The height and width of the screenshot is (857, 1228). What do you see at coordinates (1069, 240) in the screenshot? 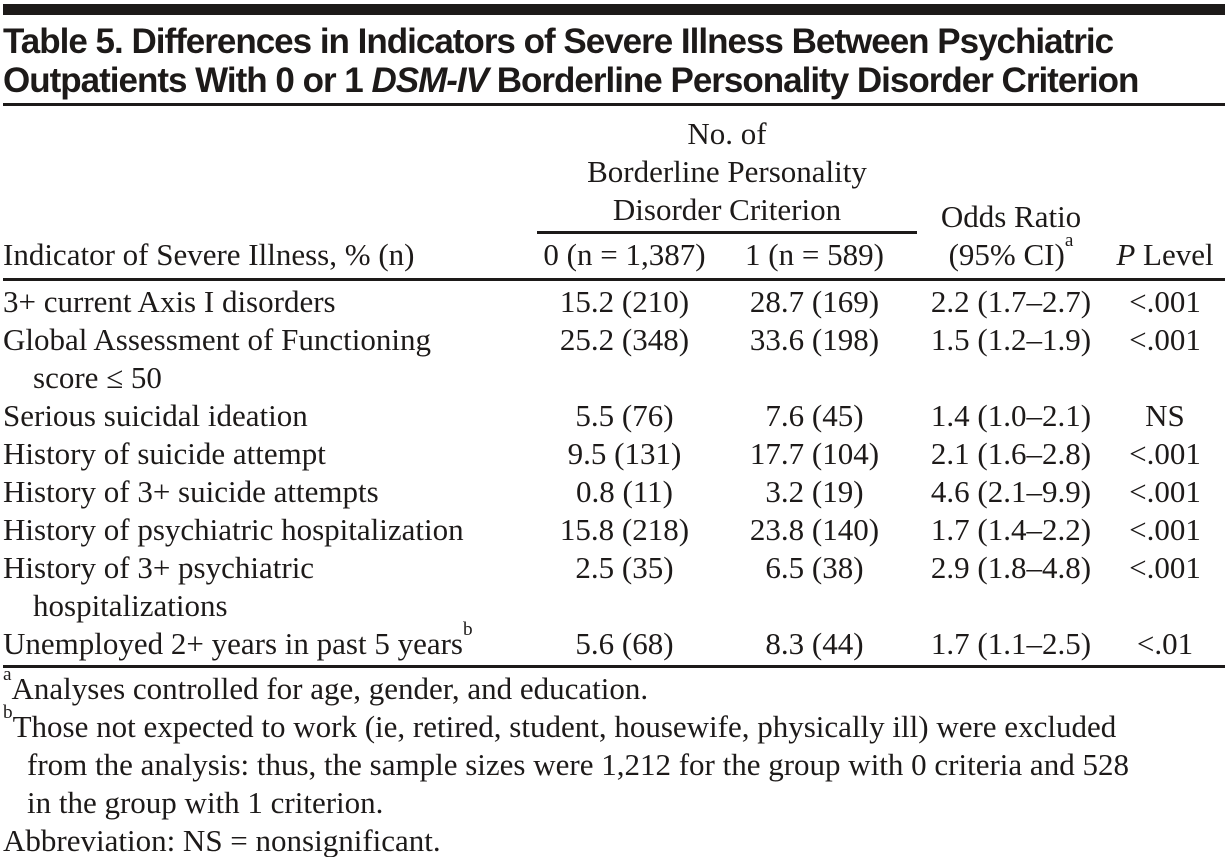
I see `footnote-marker-a: a` at bounding box center [1069, 240].